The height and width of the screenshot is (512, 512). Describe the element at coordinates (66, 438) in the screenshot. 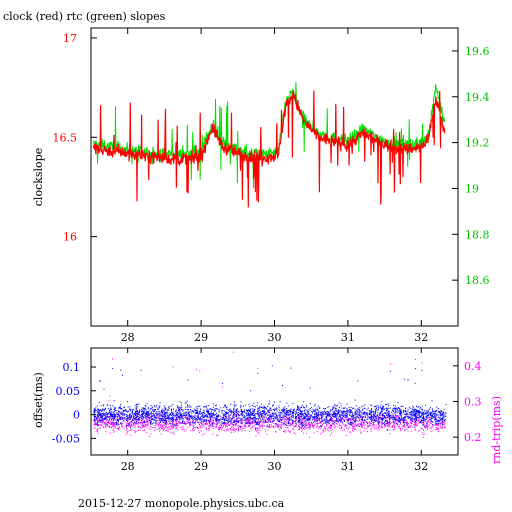

I see `bottom-y-tick-label: -0.05` at that location.